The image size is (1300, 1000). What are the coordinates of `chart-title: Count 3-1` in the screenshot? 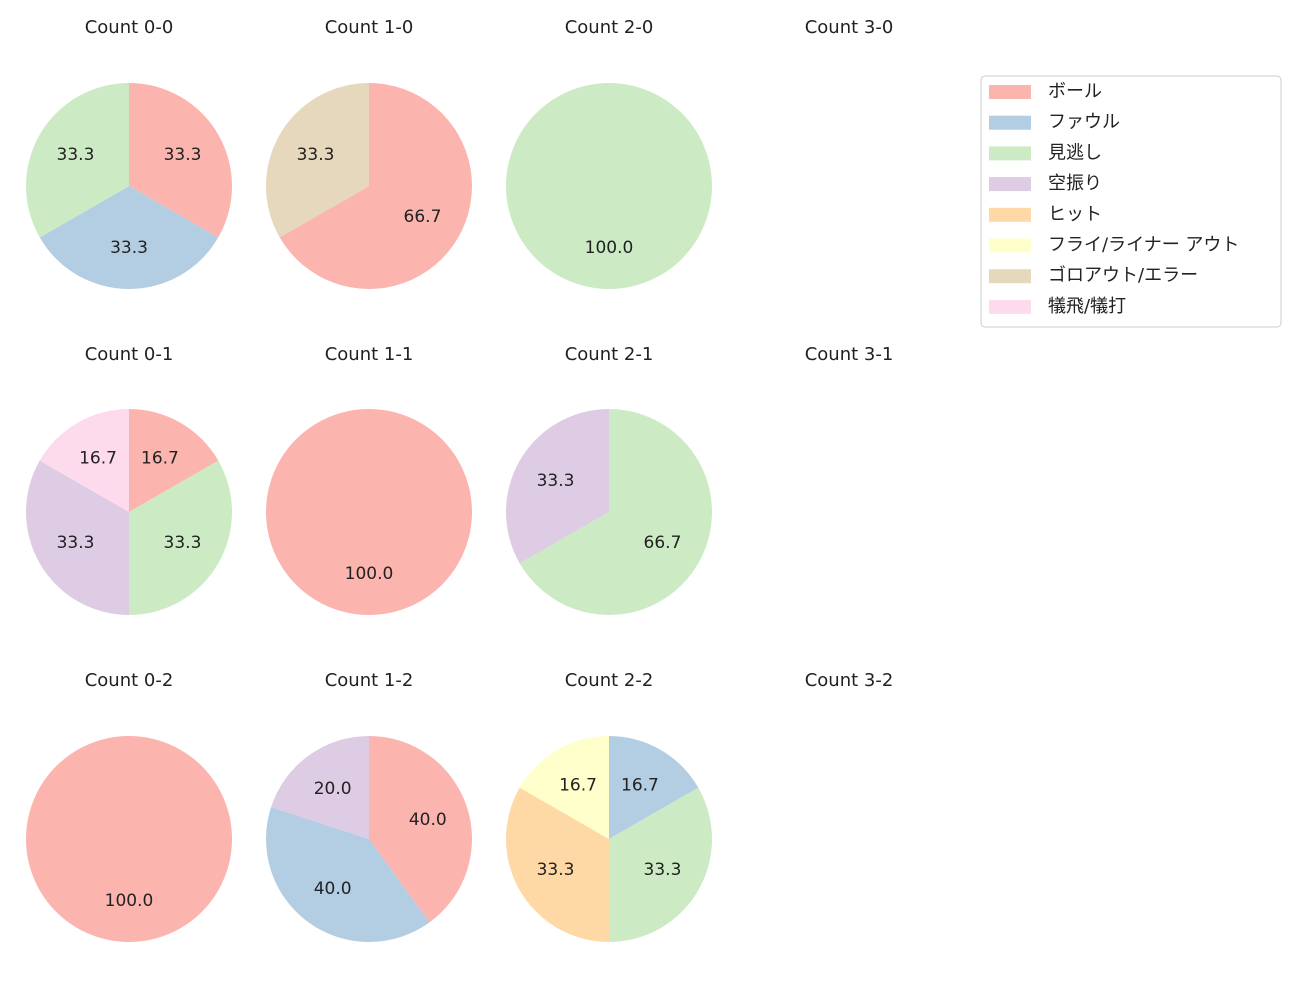 It's located at (849, 354).